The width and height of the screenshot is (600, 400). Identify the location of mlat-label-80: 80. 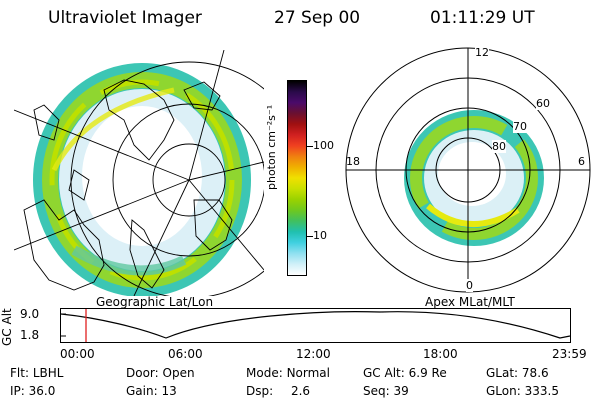
(499, 146).